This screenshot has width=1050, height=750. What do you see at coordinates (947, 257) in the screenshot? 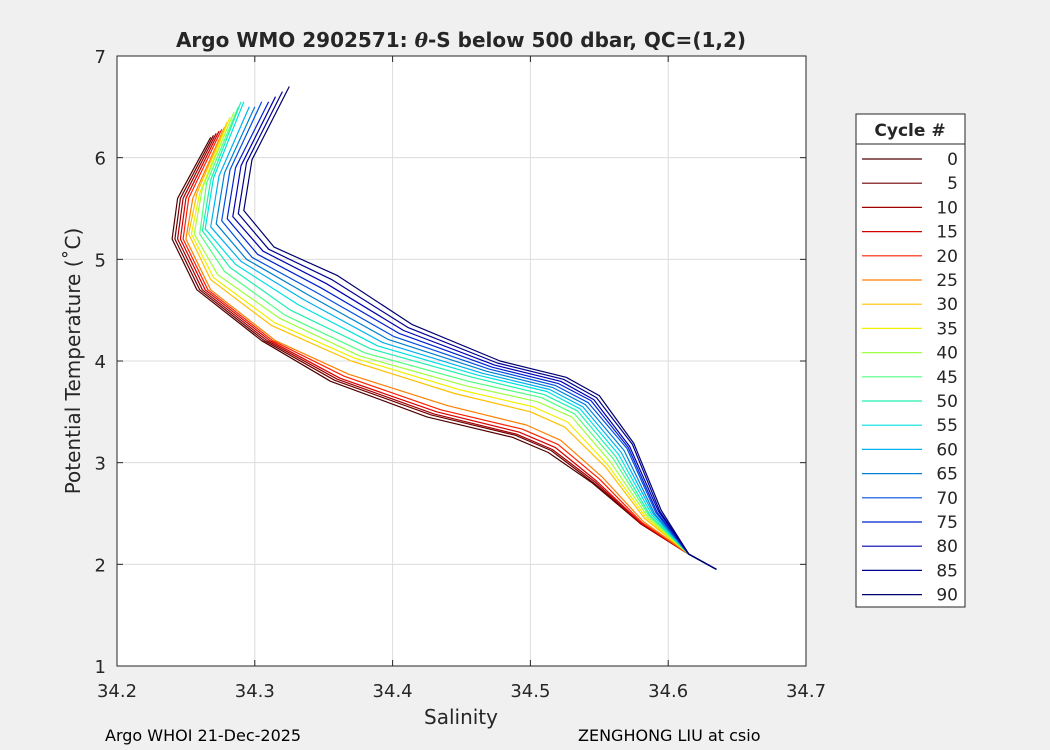
I see `legend-label: 20` at bounding box center [947, 257].